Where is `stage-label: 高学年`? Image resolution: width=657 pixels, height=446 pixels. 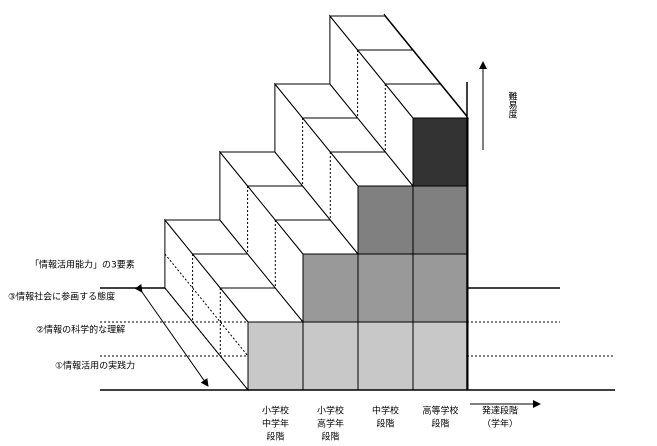
stage-label: 高学年 is located at coordinates (330, 424).